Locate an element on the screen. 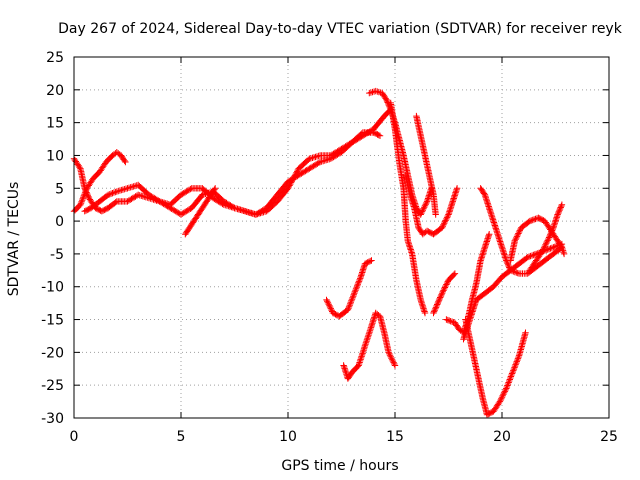 This screenshot has height=480, width=640. series-track-m is located at coordinates (495, 367).